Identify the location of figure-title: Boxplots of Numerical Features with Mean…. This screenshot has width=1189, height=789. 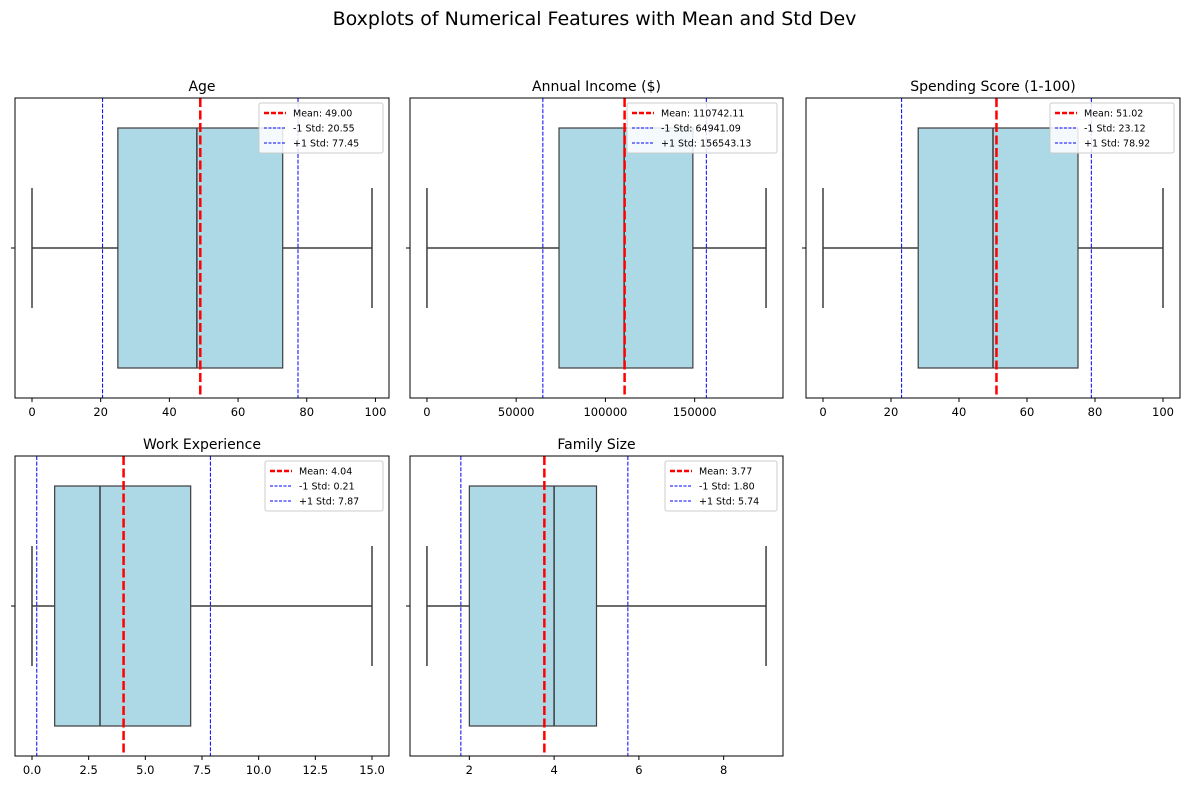
(595, 19).